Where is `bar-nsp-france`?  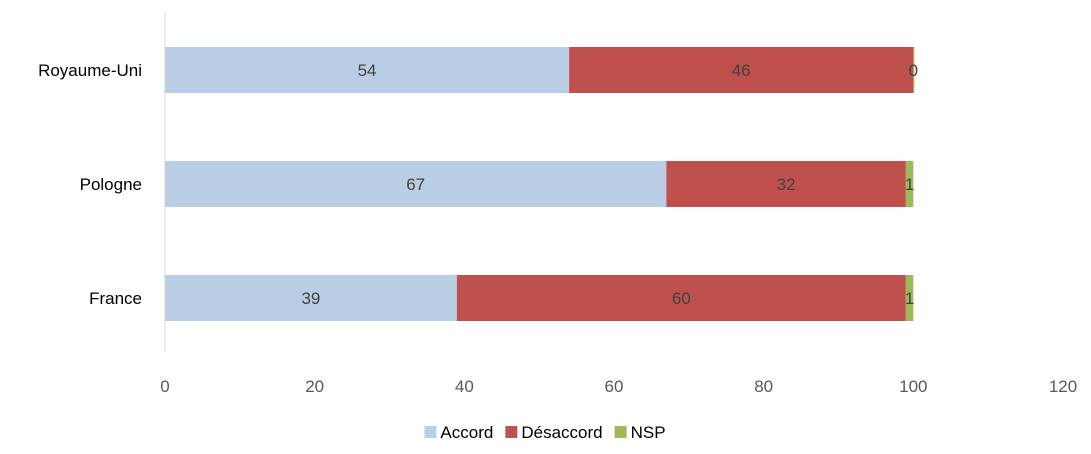 bar-nsp-france is located at coordinates (909, 298).